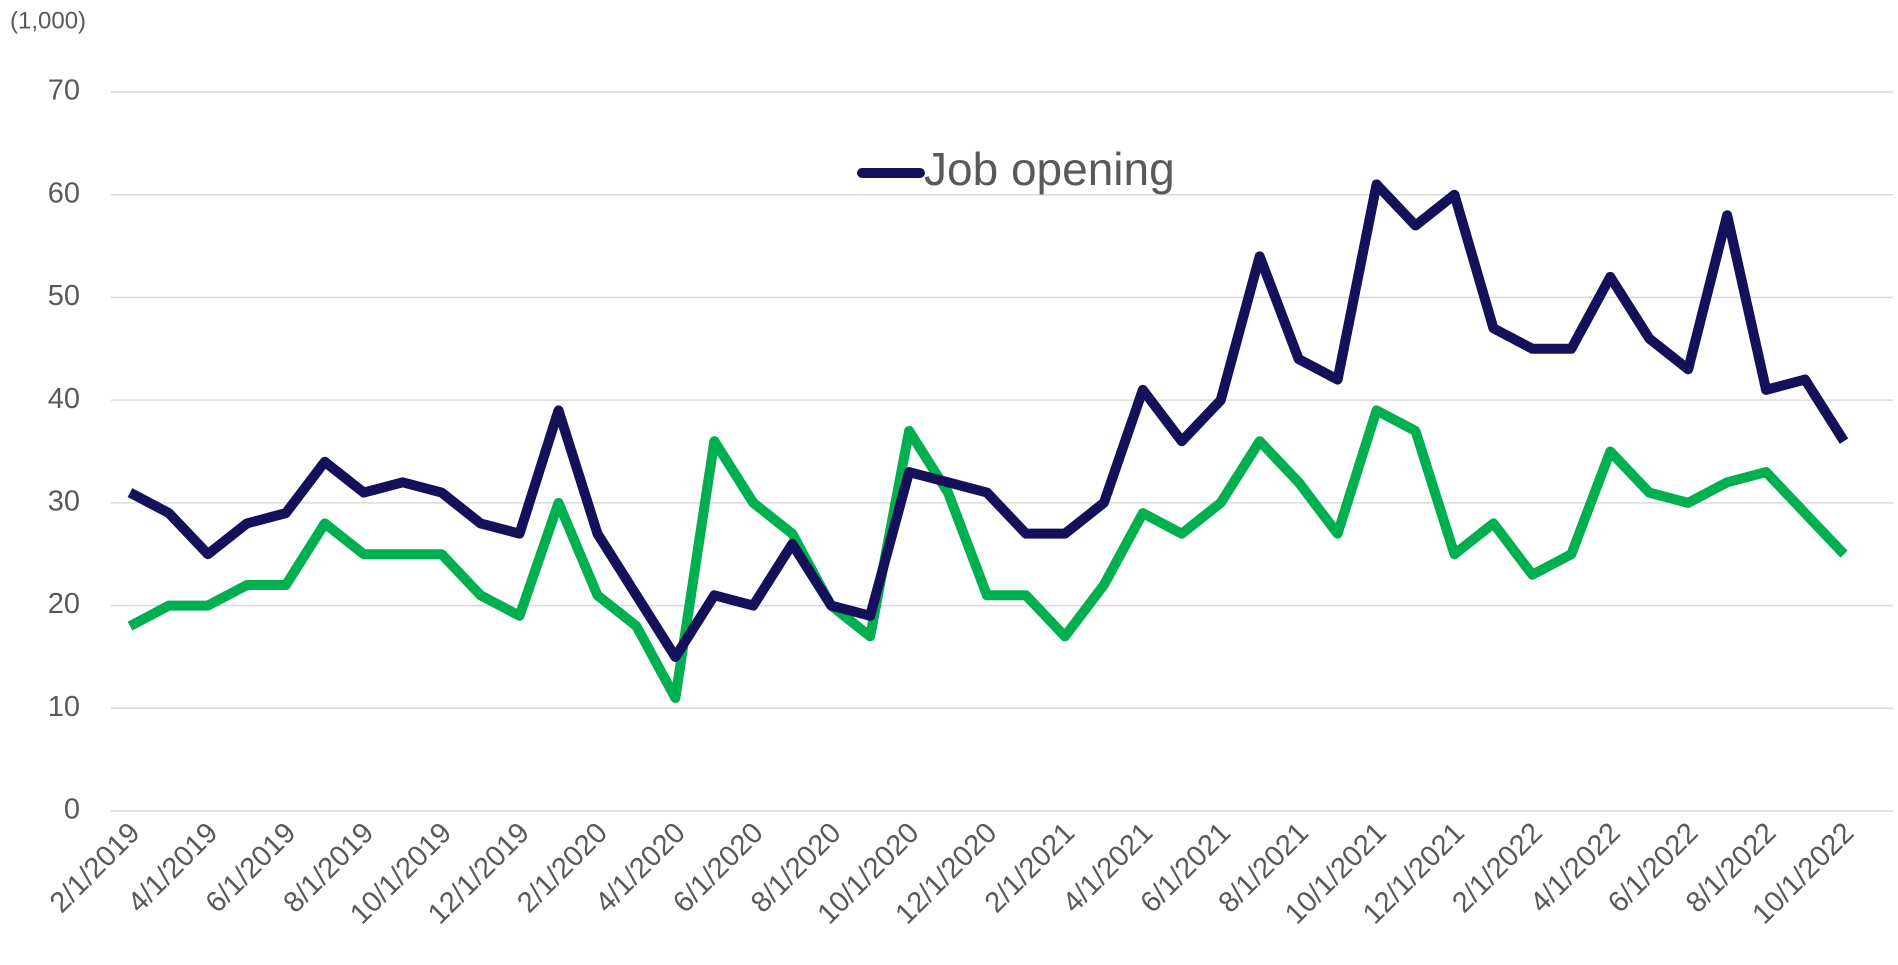  I want to click on y-unit: (1,000), so click(48, 20).